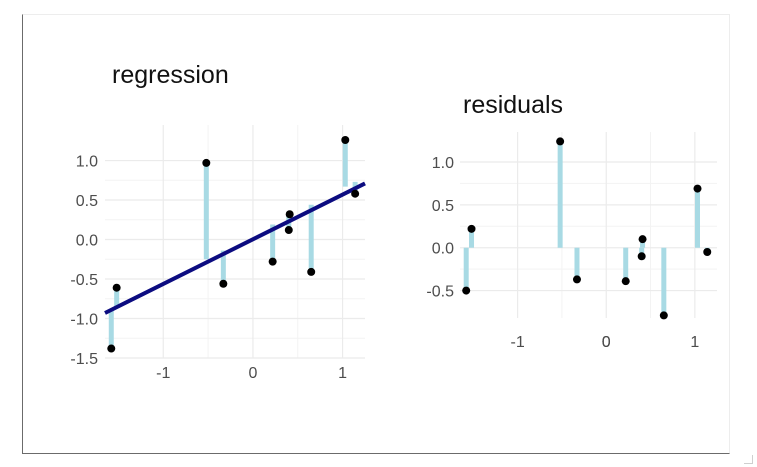  What do you see at coordinates (235, 248) in the screenshot?
I see `regression-line` at bounding box center [235, 248].